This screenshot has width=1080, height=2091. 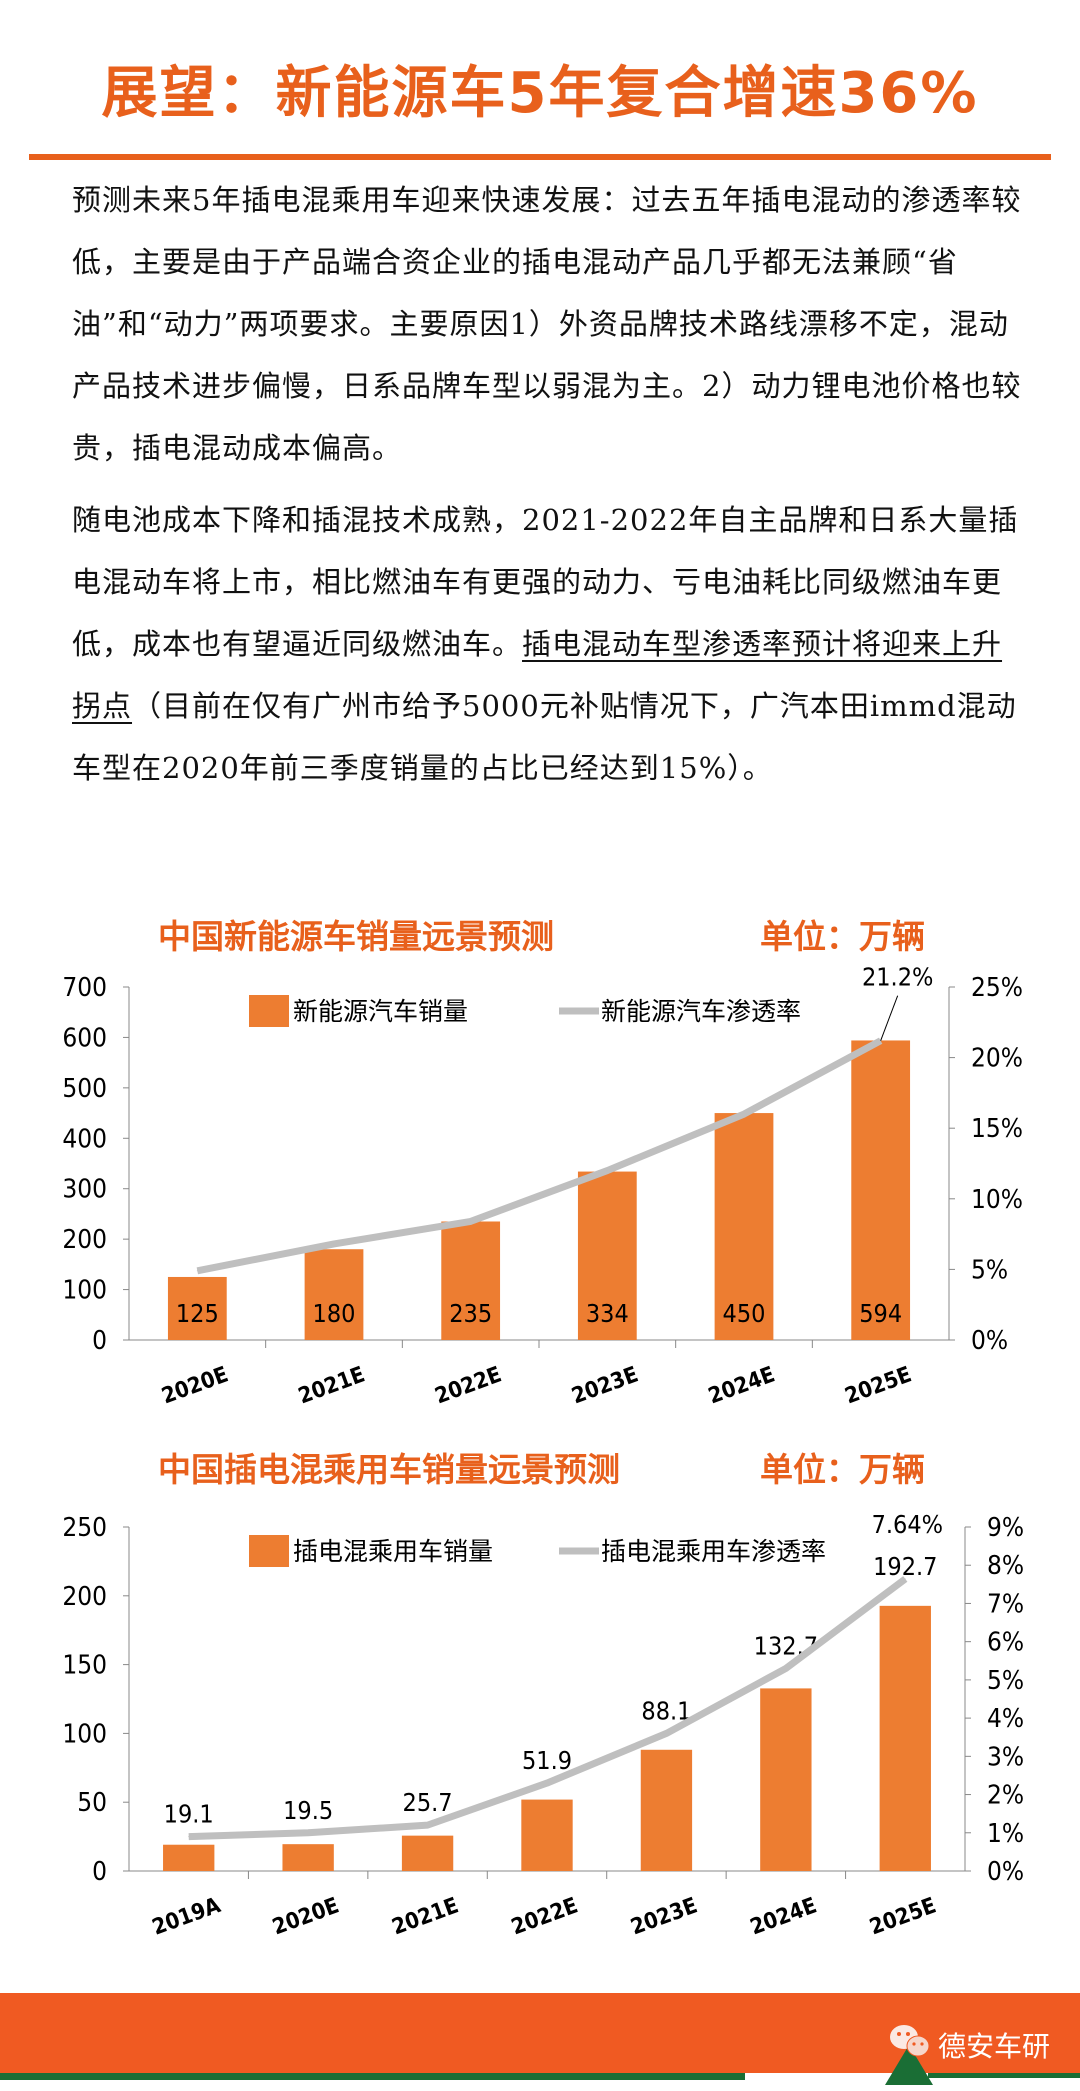 What do you see at coordinates (889, 1018) in the screenshot?
I see `callout-line` at bounding box center [889, 1018].